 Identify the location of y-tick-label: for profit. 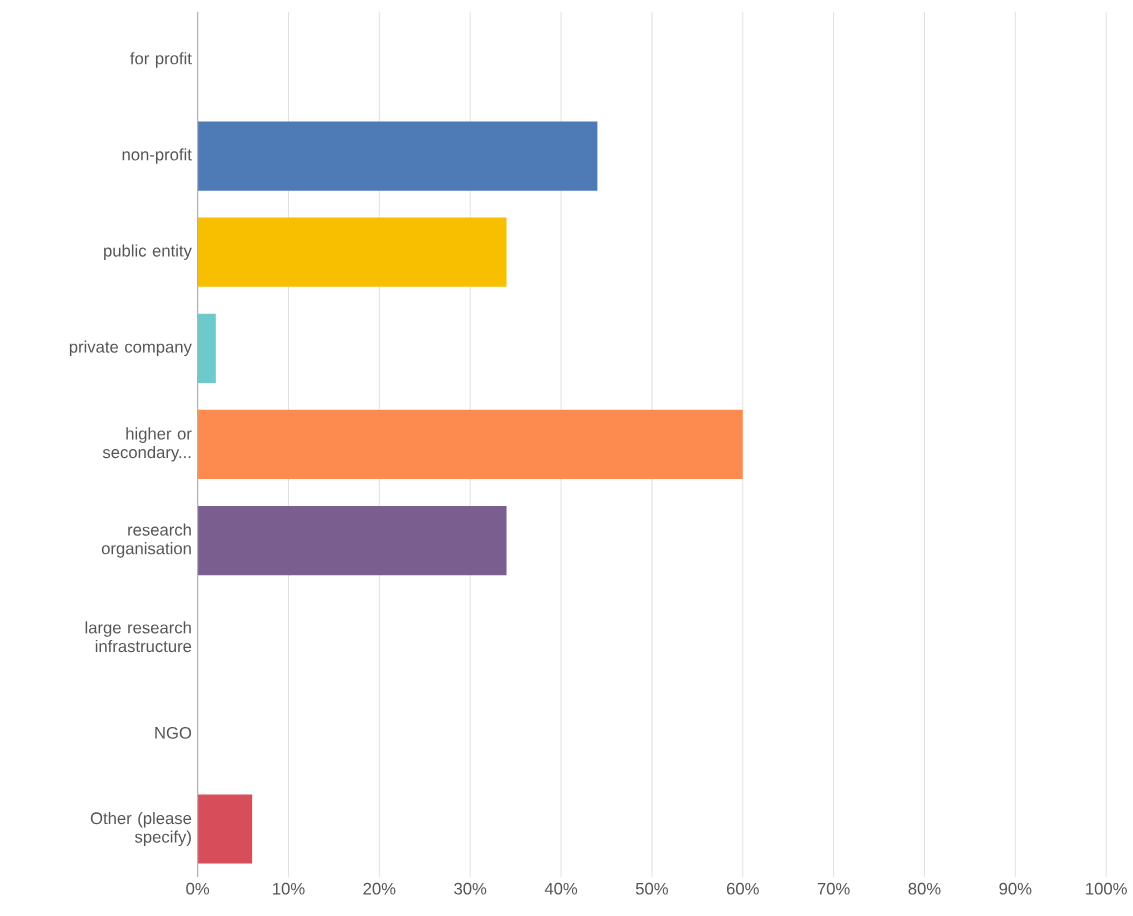
(161, 59).